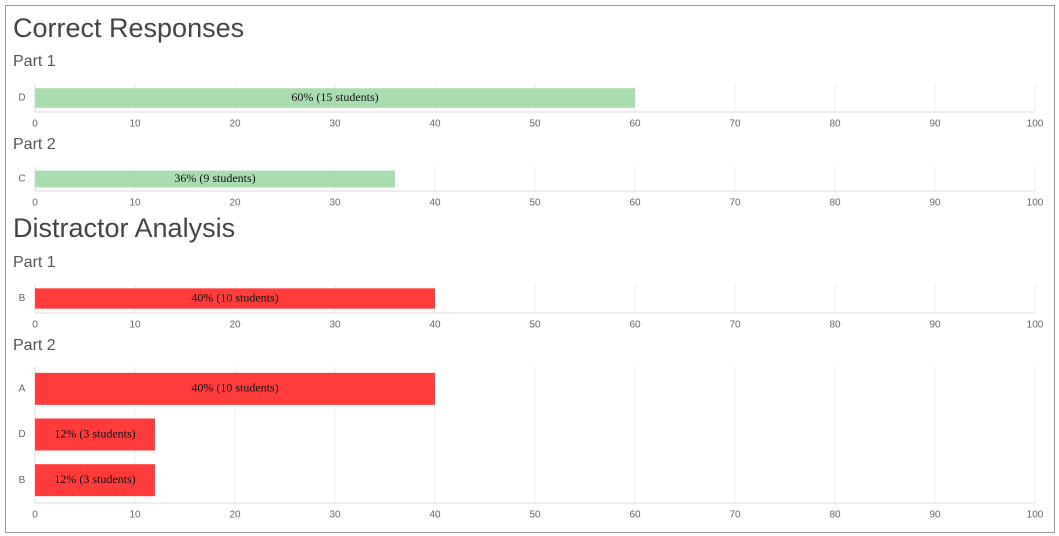  What do you see at coordinates (128, 28) in the screenshot?
I see `section-heading: Correct Responses` at bounding box center [128, 28].